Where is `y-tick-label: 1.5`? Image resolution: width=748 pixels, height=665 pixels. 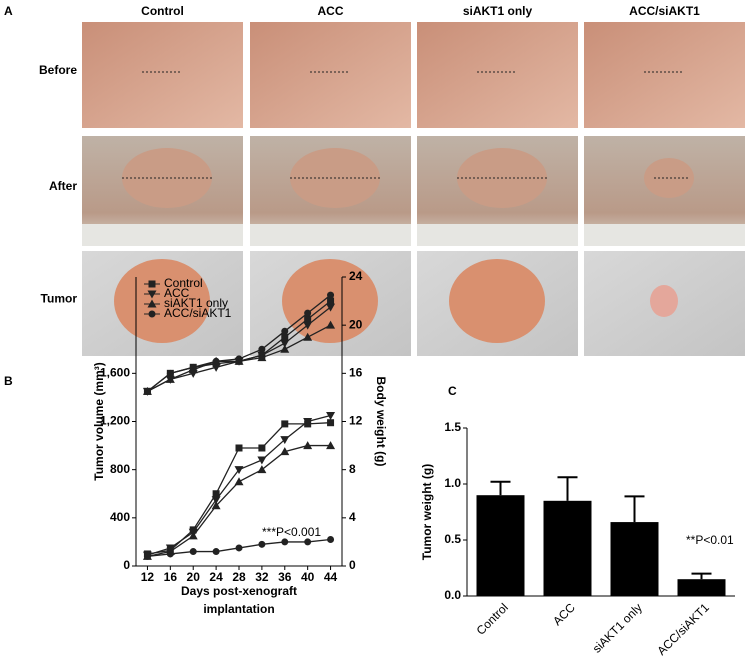
y-tick-label: 1.5 is located at coordinates (452, 427).